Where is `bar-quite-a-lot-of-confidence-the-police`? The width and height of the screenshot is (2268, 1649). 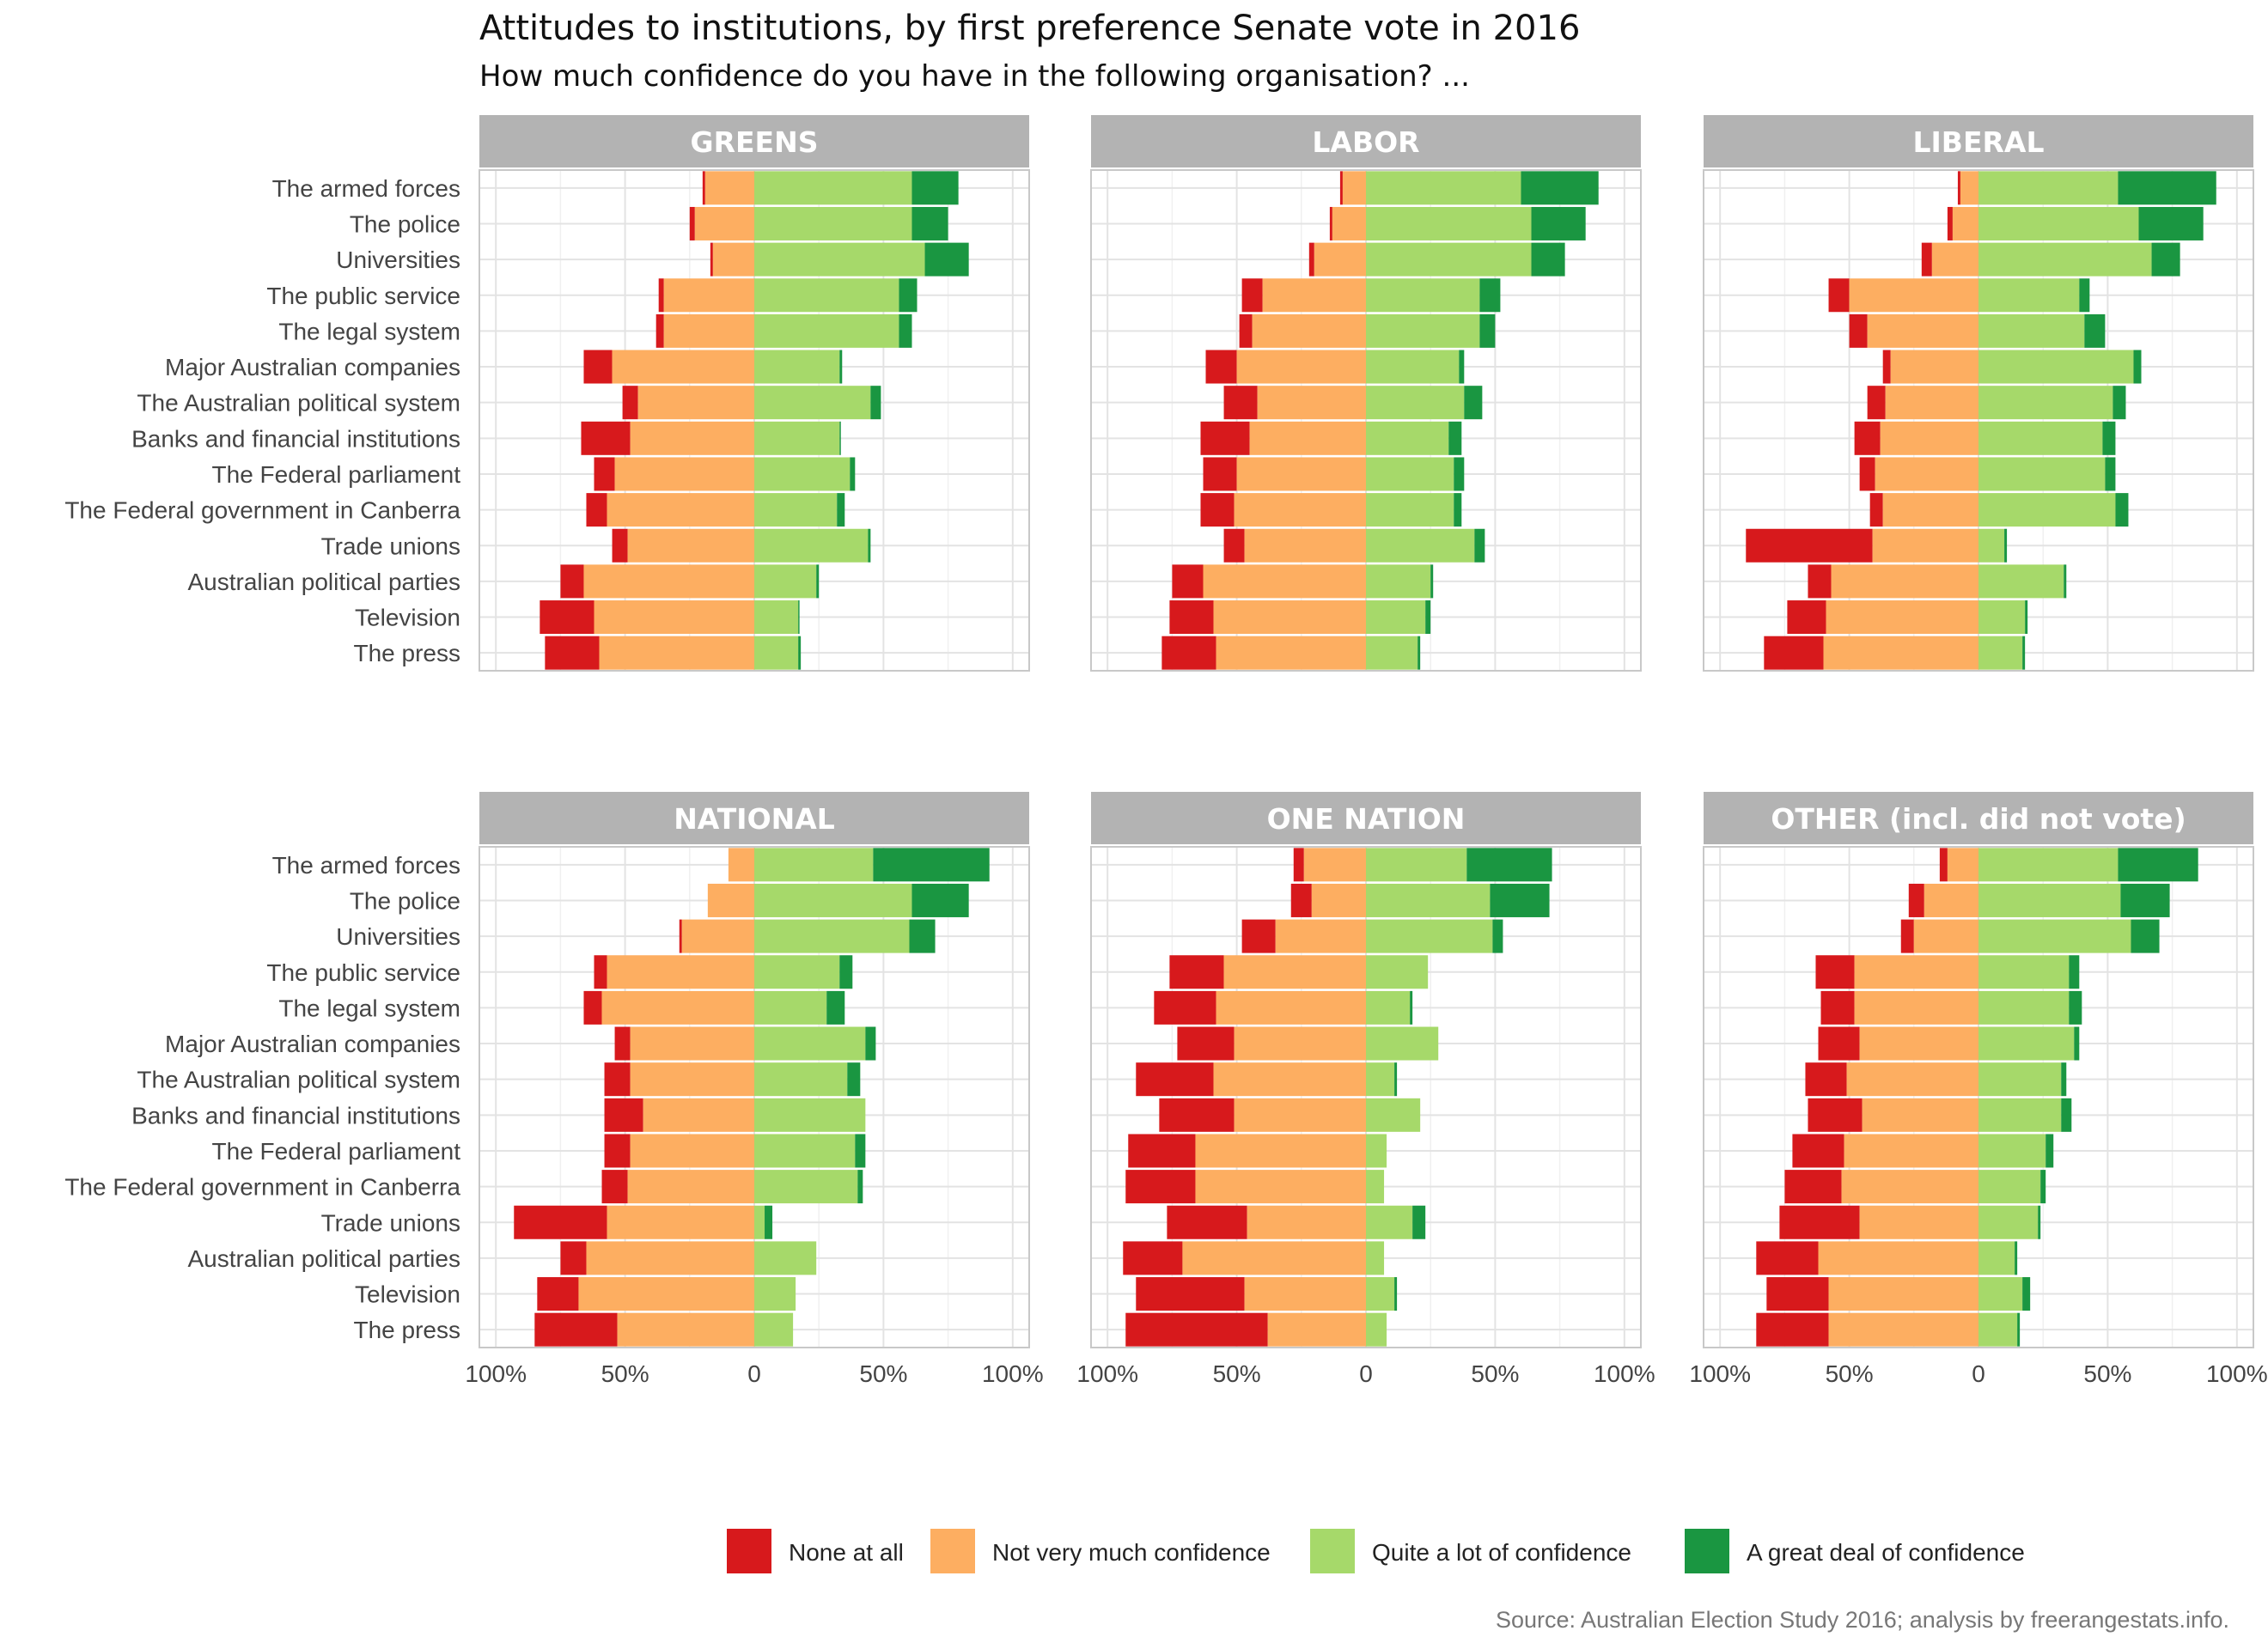
bar-quite-a-lot-of-confidence-the-police is located at coordinates (1428, 900).